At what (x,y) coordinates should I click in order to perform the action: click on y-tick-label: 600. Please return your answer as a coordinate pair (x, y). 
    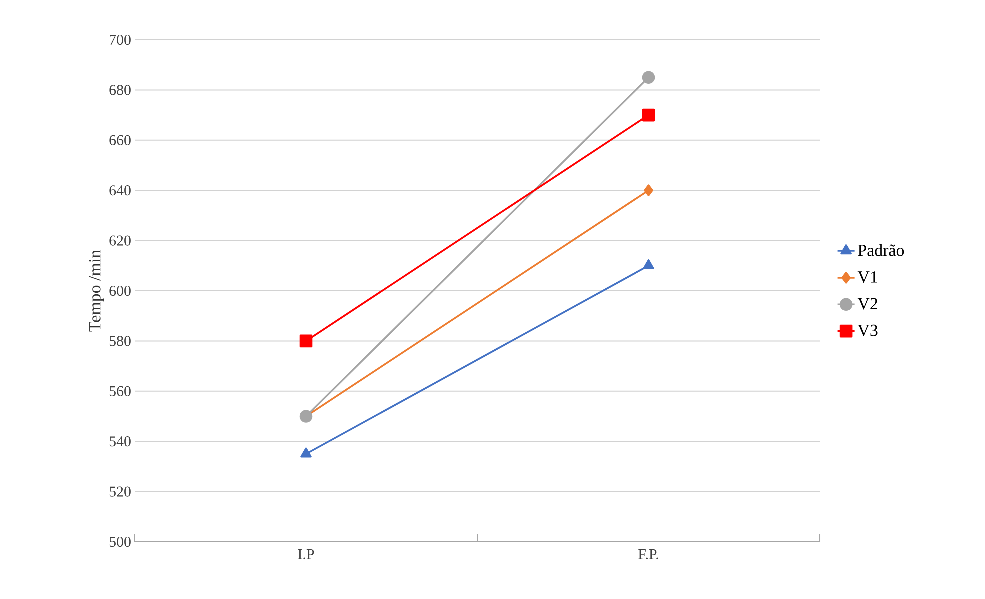
    Looking at the image, I should click on (120, 291).